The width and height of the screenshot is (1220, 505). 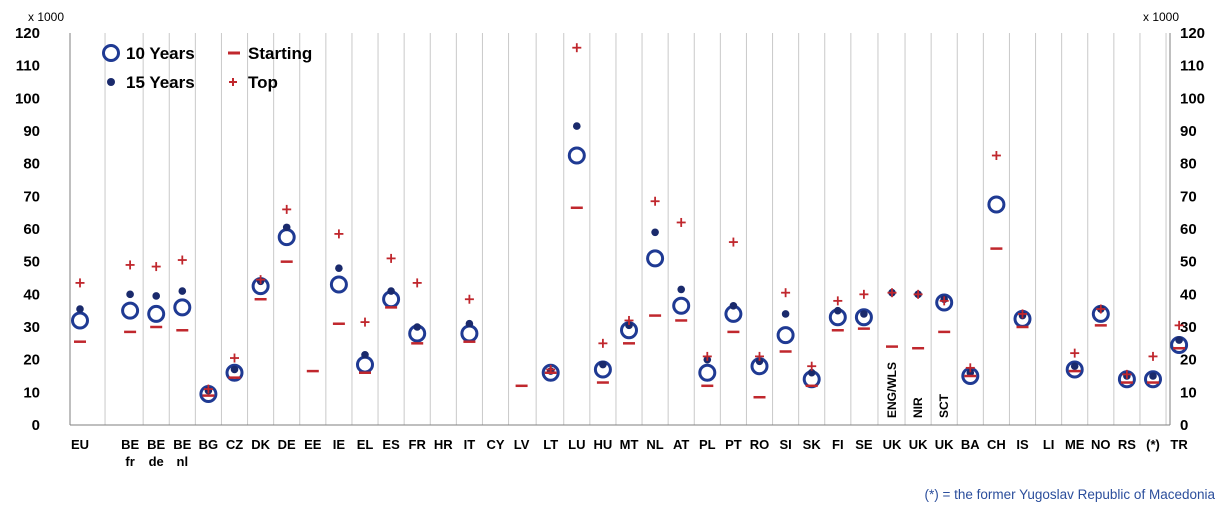 I want to click on x-tick-10-0: EL, so click(x=365, y=444).